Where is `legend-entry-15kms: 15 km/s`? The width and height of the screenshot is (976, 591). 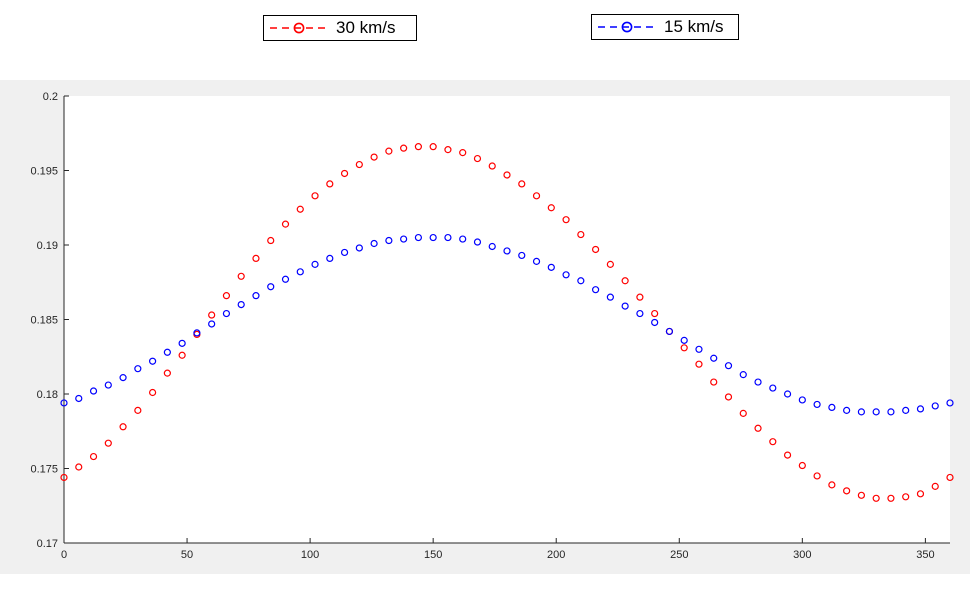
legend-entry-15kms: 15 km/s is located at coordinates (665, 27).